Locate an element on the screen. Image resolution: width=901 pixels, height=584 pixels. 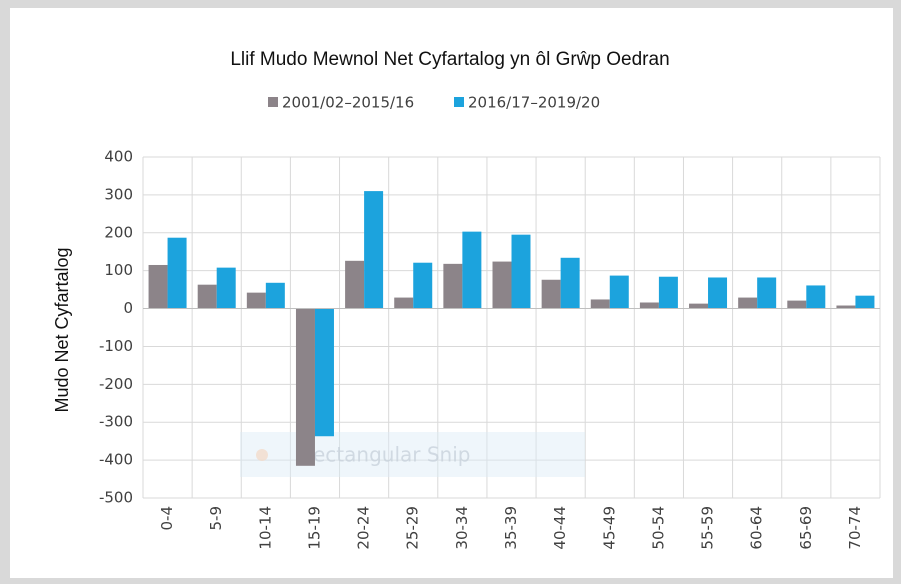
y-tick-label: 300 is located at coordinates (118, 194).